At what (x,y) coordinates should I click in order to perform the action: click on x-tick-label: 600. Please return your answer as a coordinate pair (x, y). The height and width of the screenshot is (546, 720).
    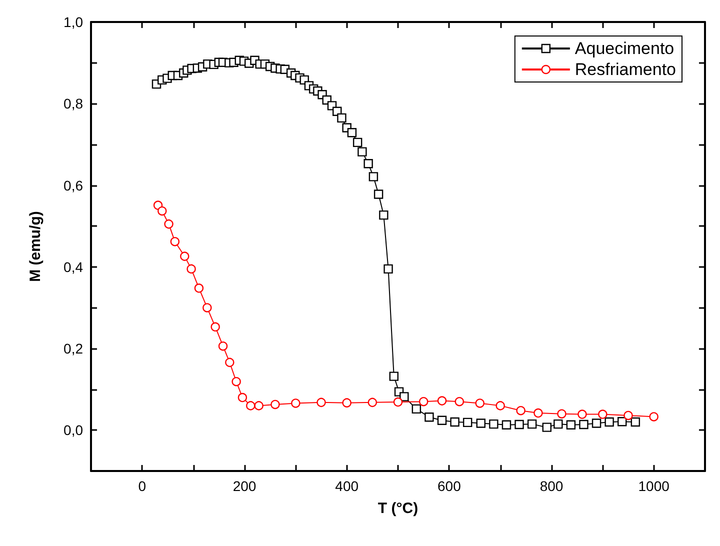
    Looking at the image, I should click on (449, 486).